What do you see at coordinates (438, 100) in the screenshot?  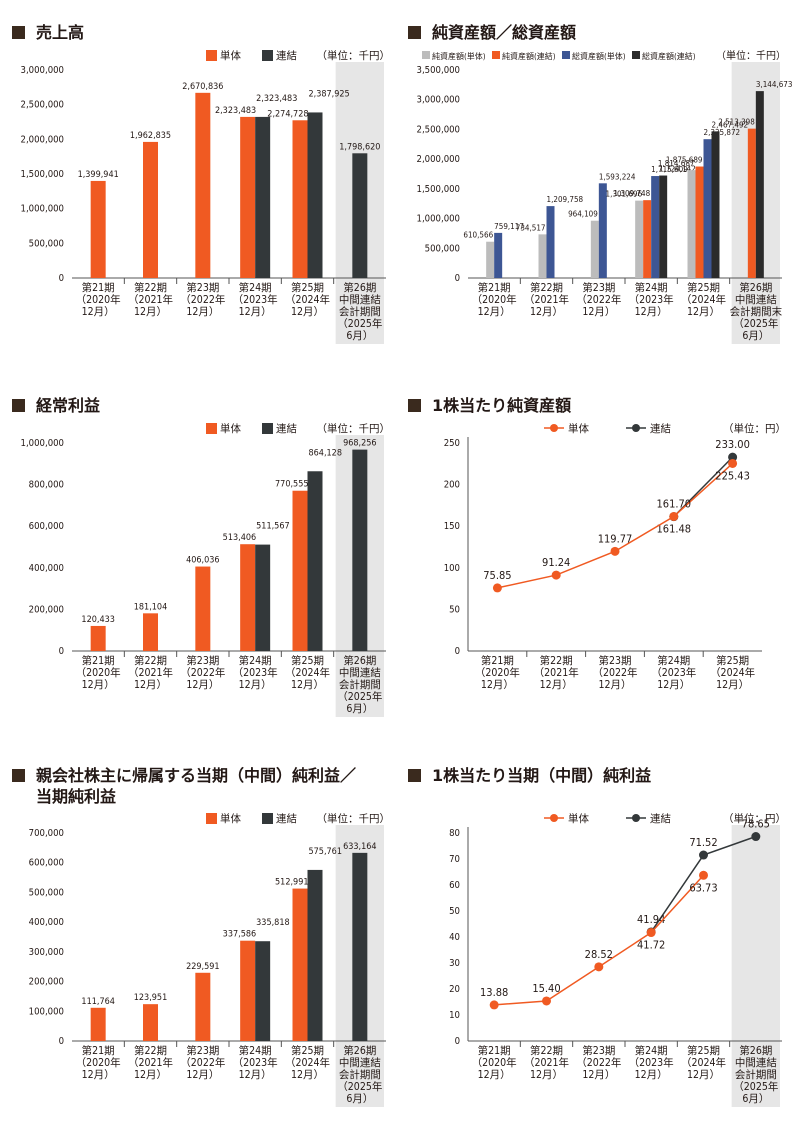 I see `y-tick-label: 3,000,000` at bounding box center [438, 100].